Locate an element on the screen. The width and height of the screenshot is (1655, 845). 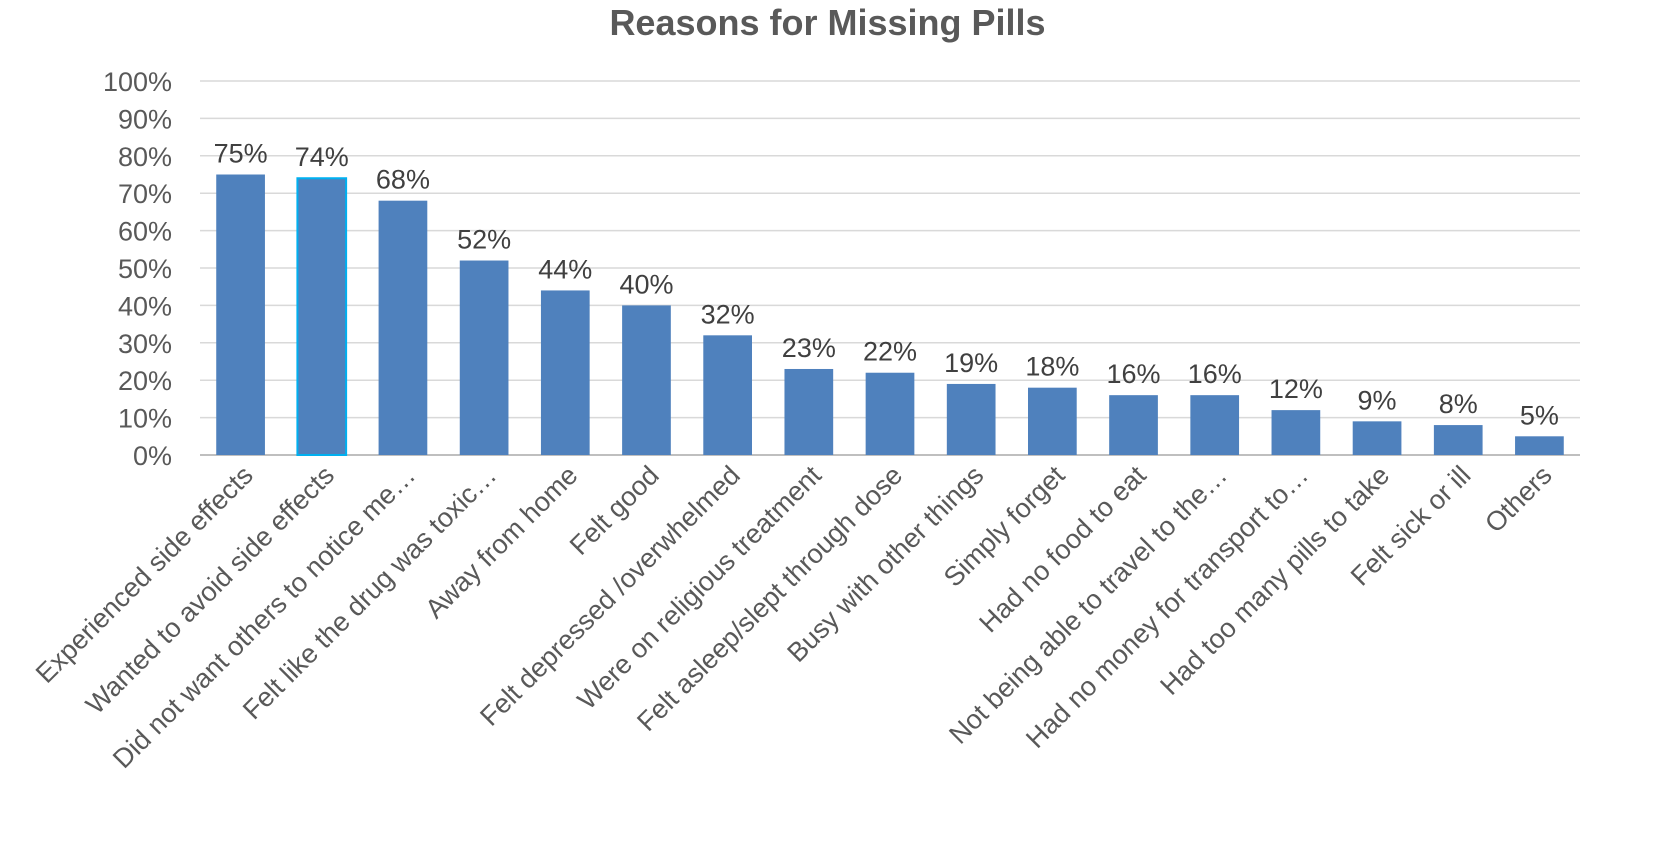
y-tick-label: 90% is located at coordinates (145, 119).